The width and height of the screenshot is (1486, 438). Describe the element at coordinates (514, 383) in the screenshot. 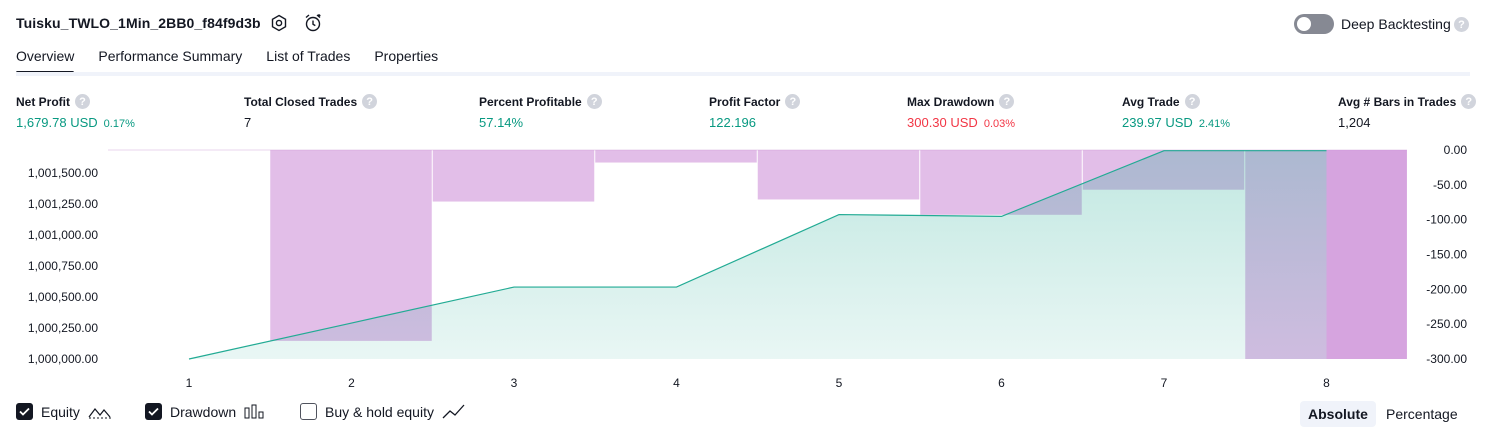

I see `x-axis-tick: 3` at that location.